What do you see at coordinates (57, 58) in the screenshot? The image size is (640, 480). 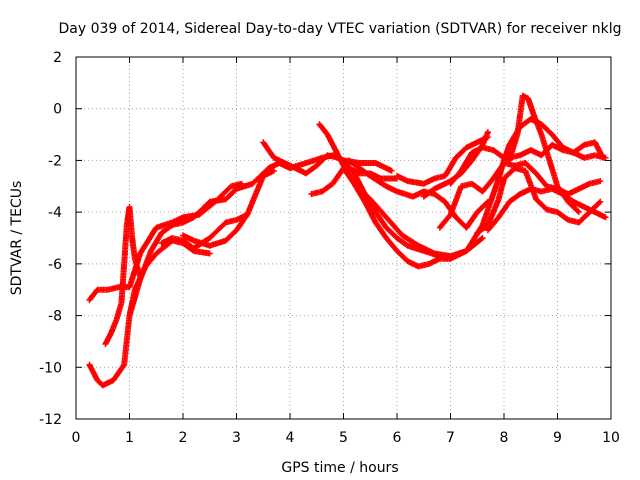 I see `y-tick-label: 2` at bounding box center [57, 58].